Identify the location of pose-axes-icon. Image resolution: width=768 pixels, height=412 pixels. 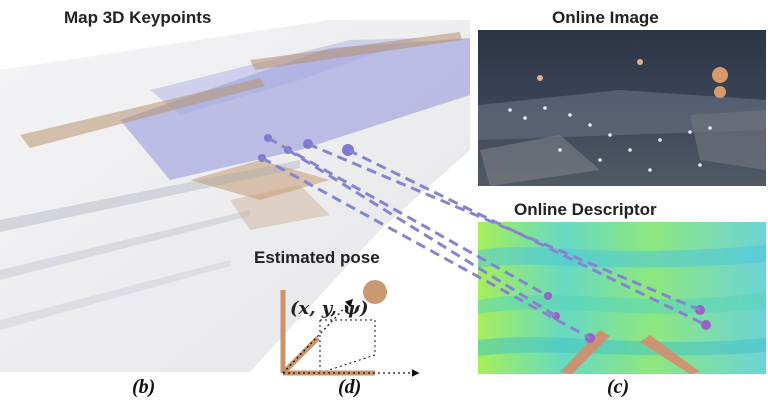
(350, 328).